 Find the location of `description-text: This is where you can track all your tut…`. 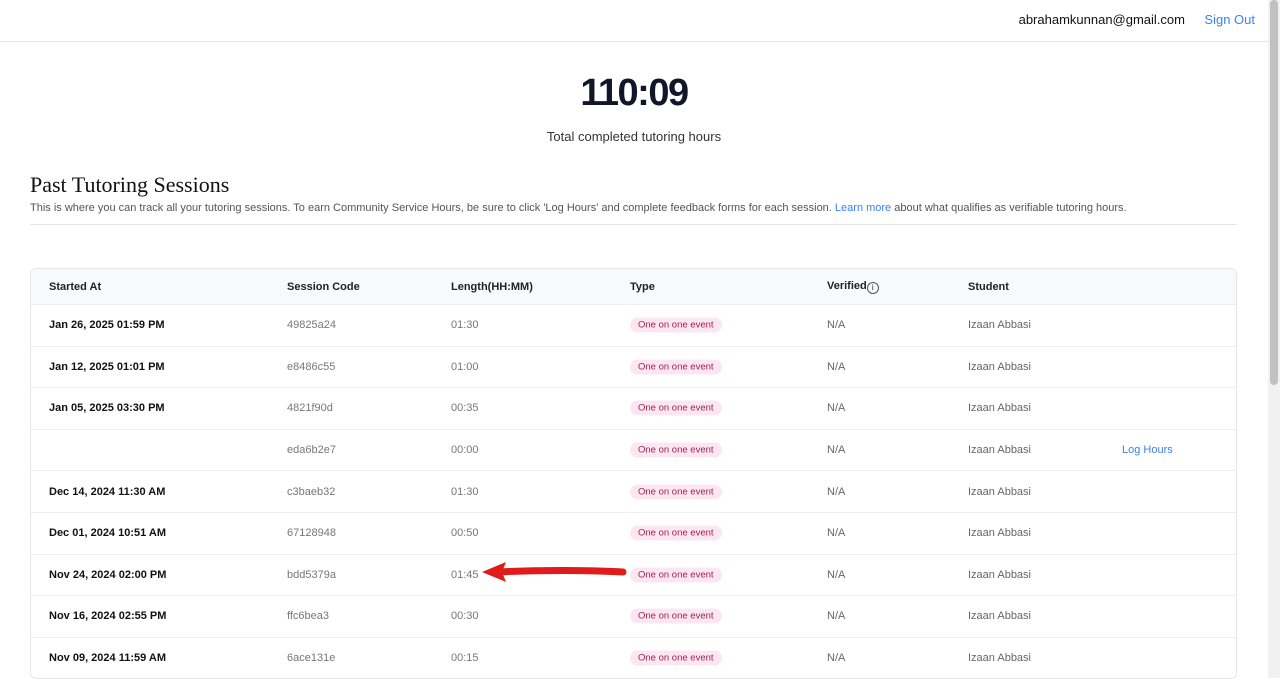

description-text: This is where you can track all your tut… is located at coordinates (432, 208).